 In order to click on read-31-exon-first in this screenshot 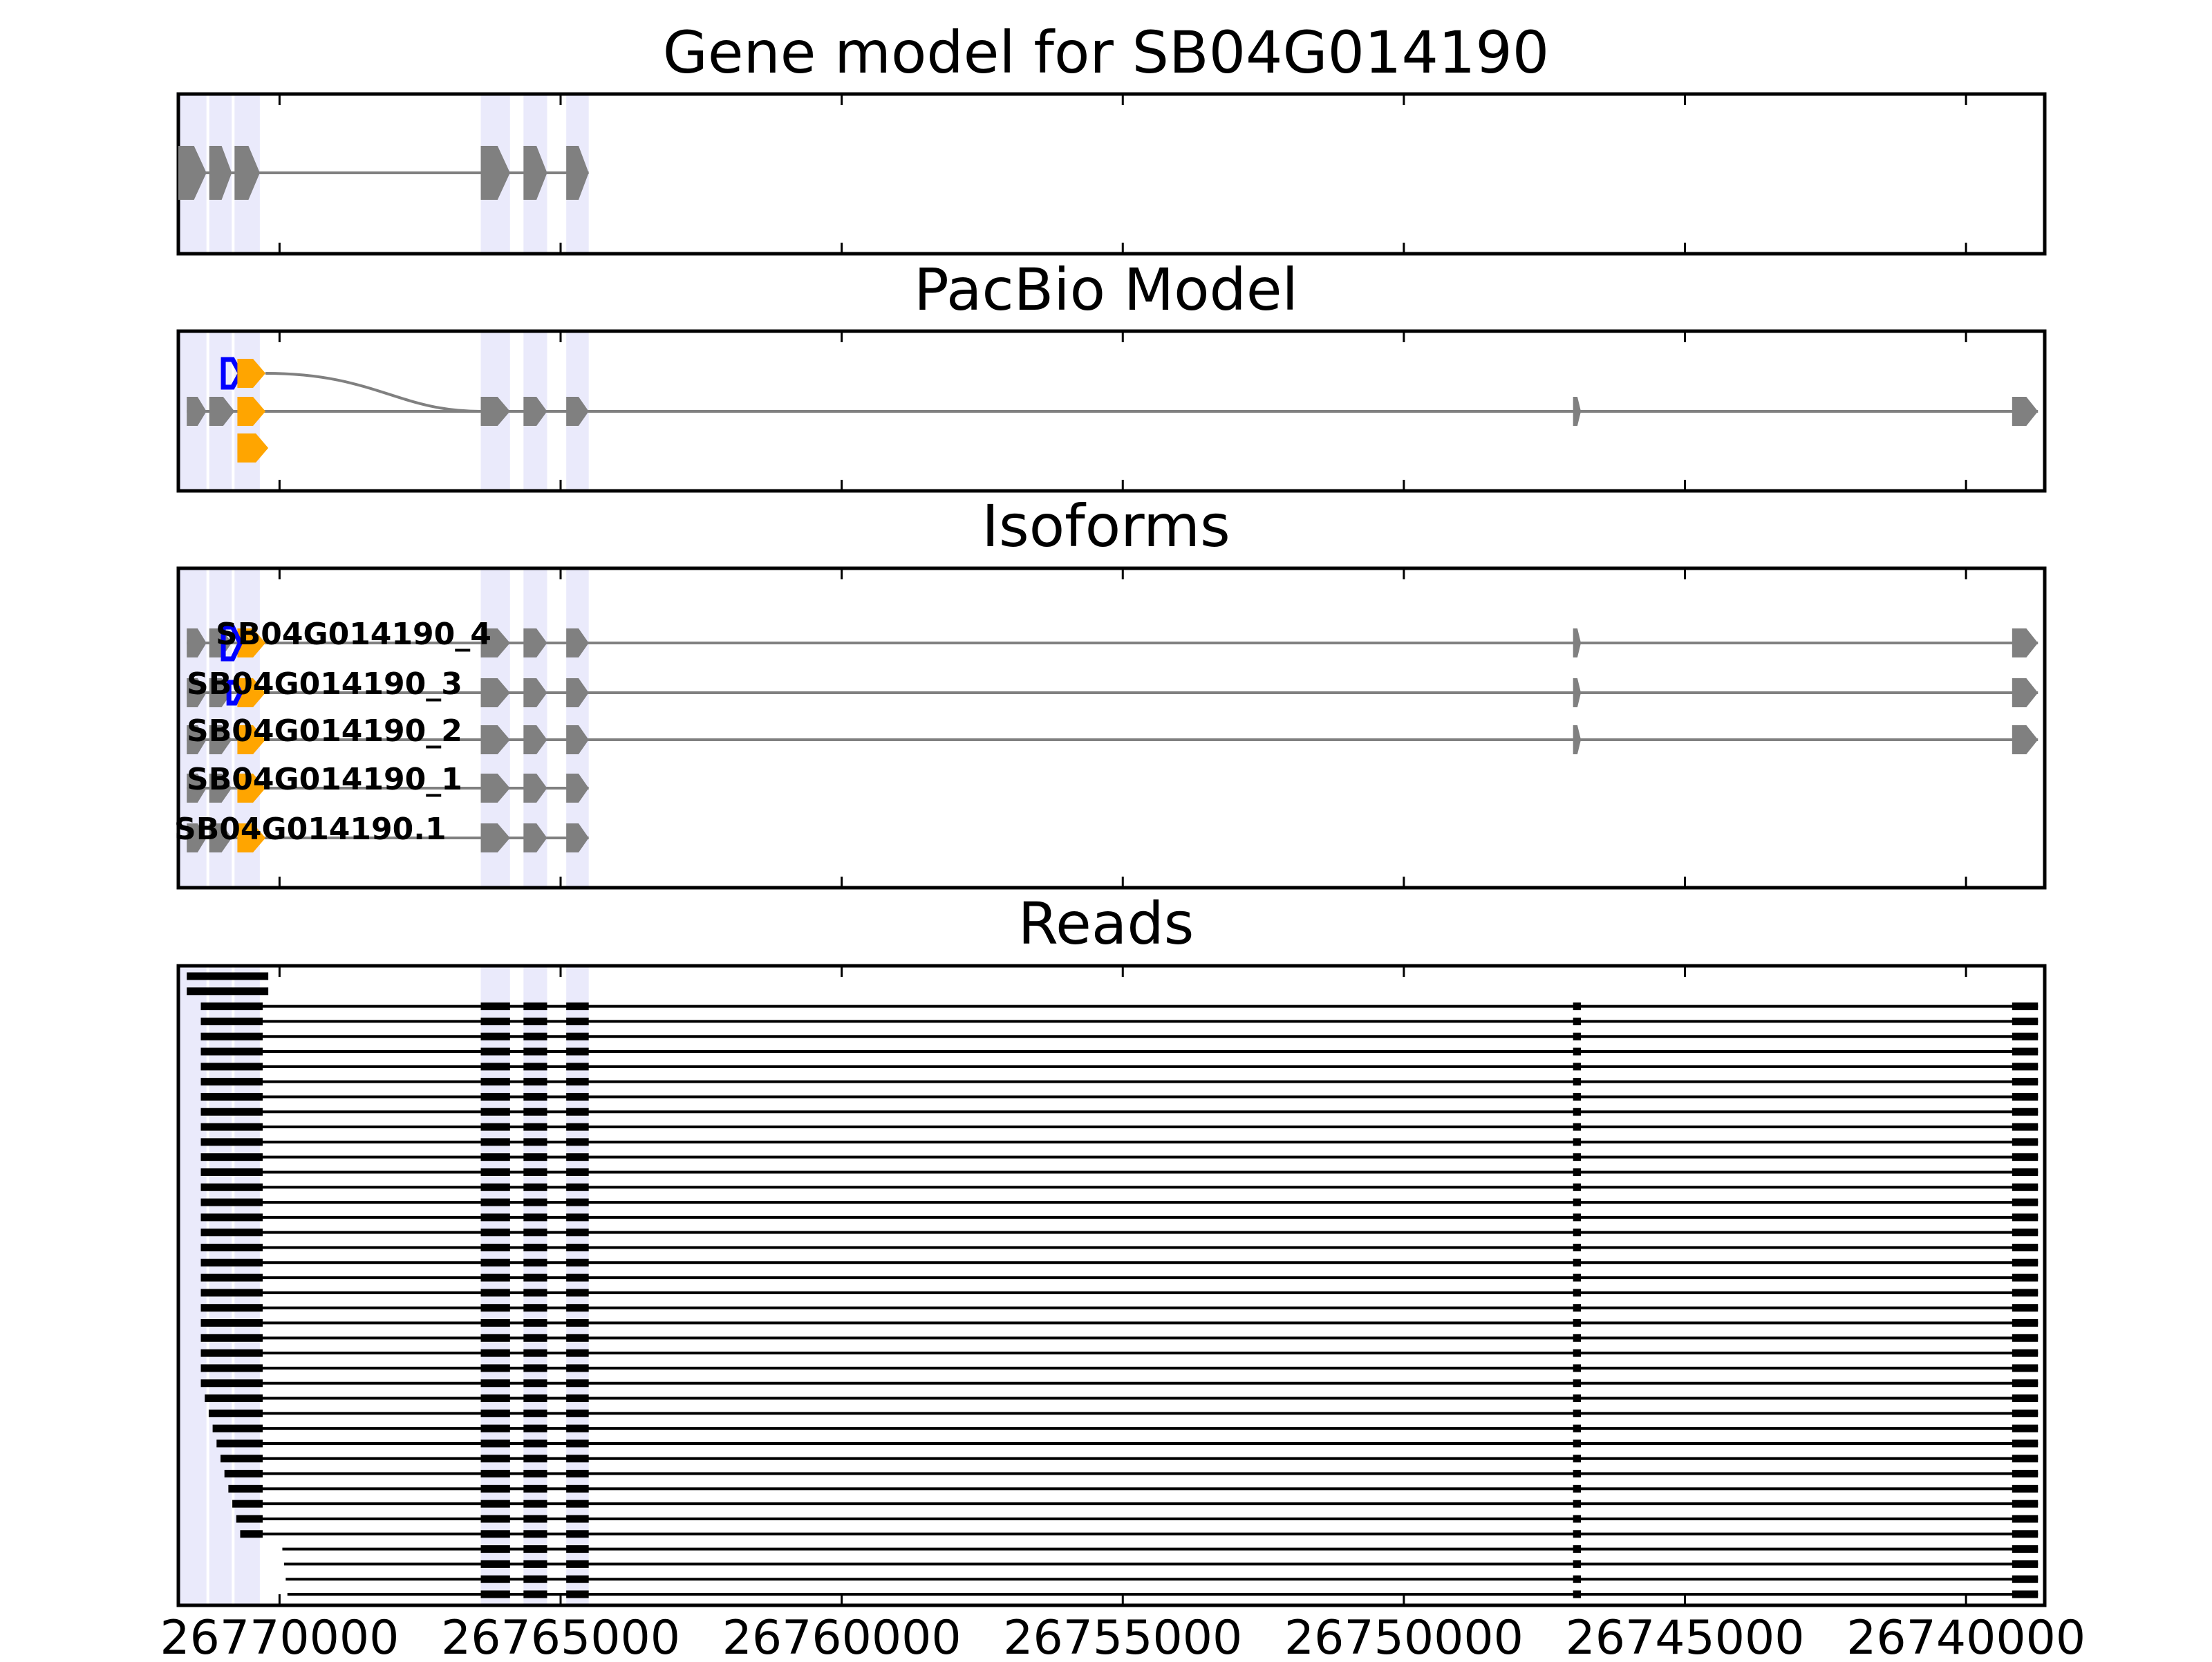, I will do `click(239, 1444)`.